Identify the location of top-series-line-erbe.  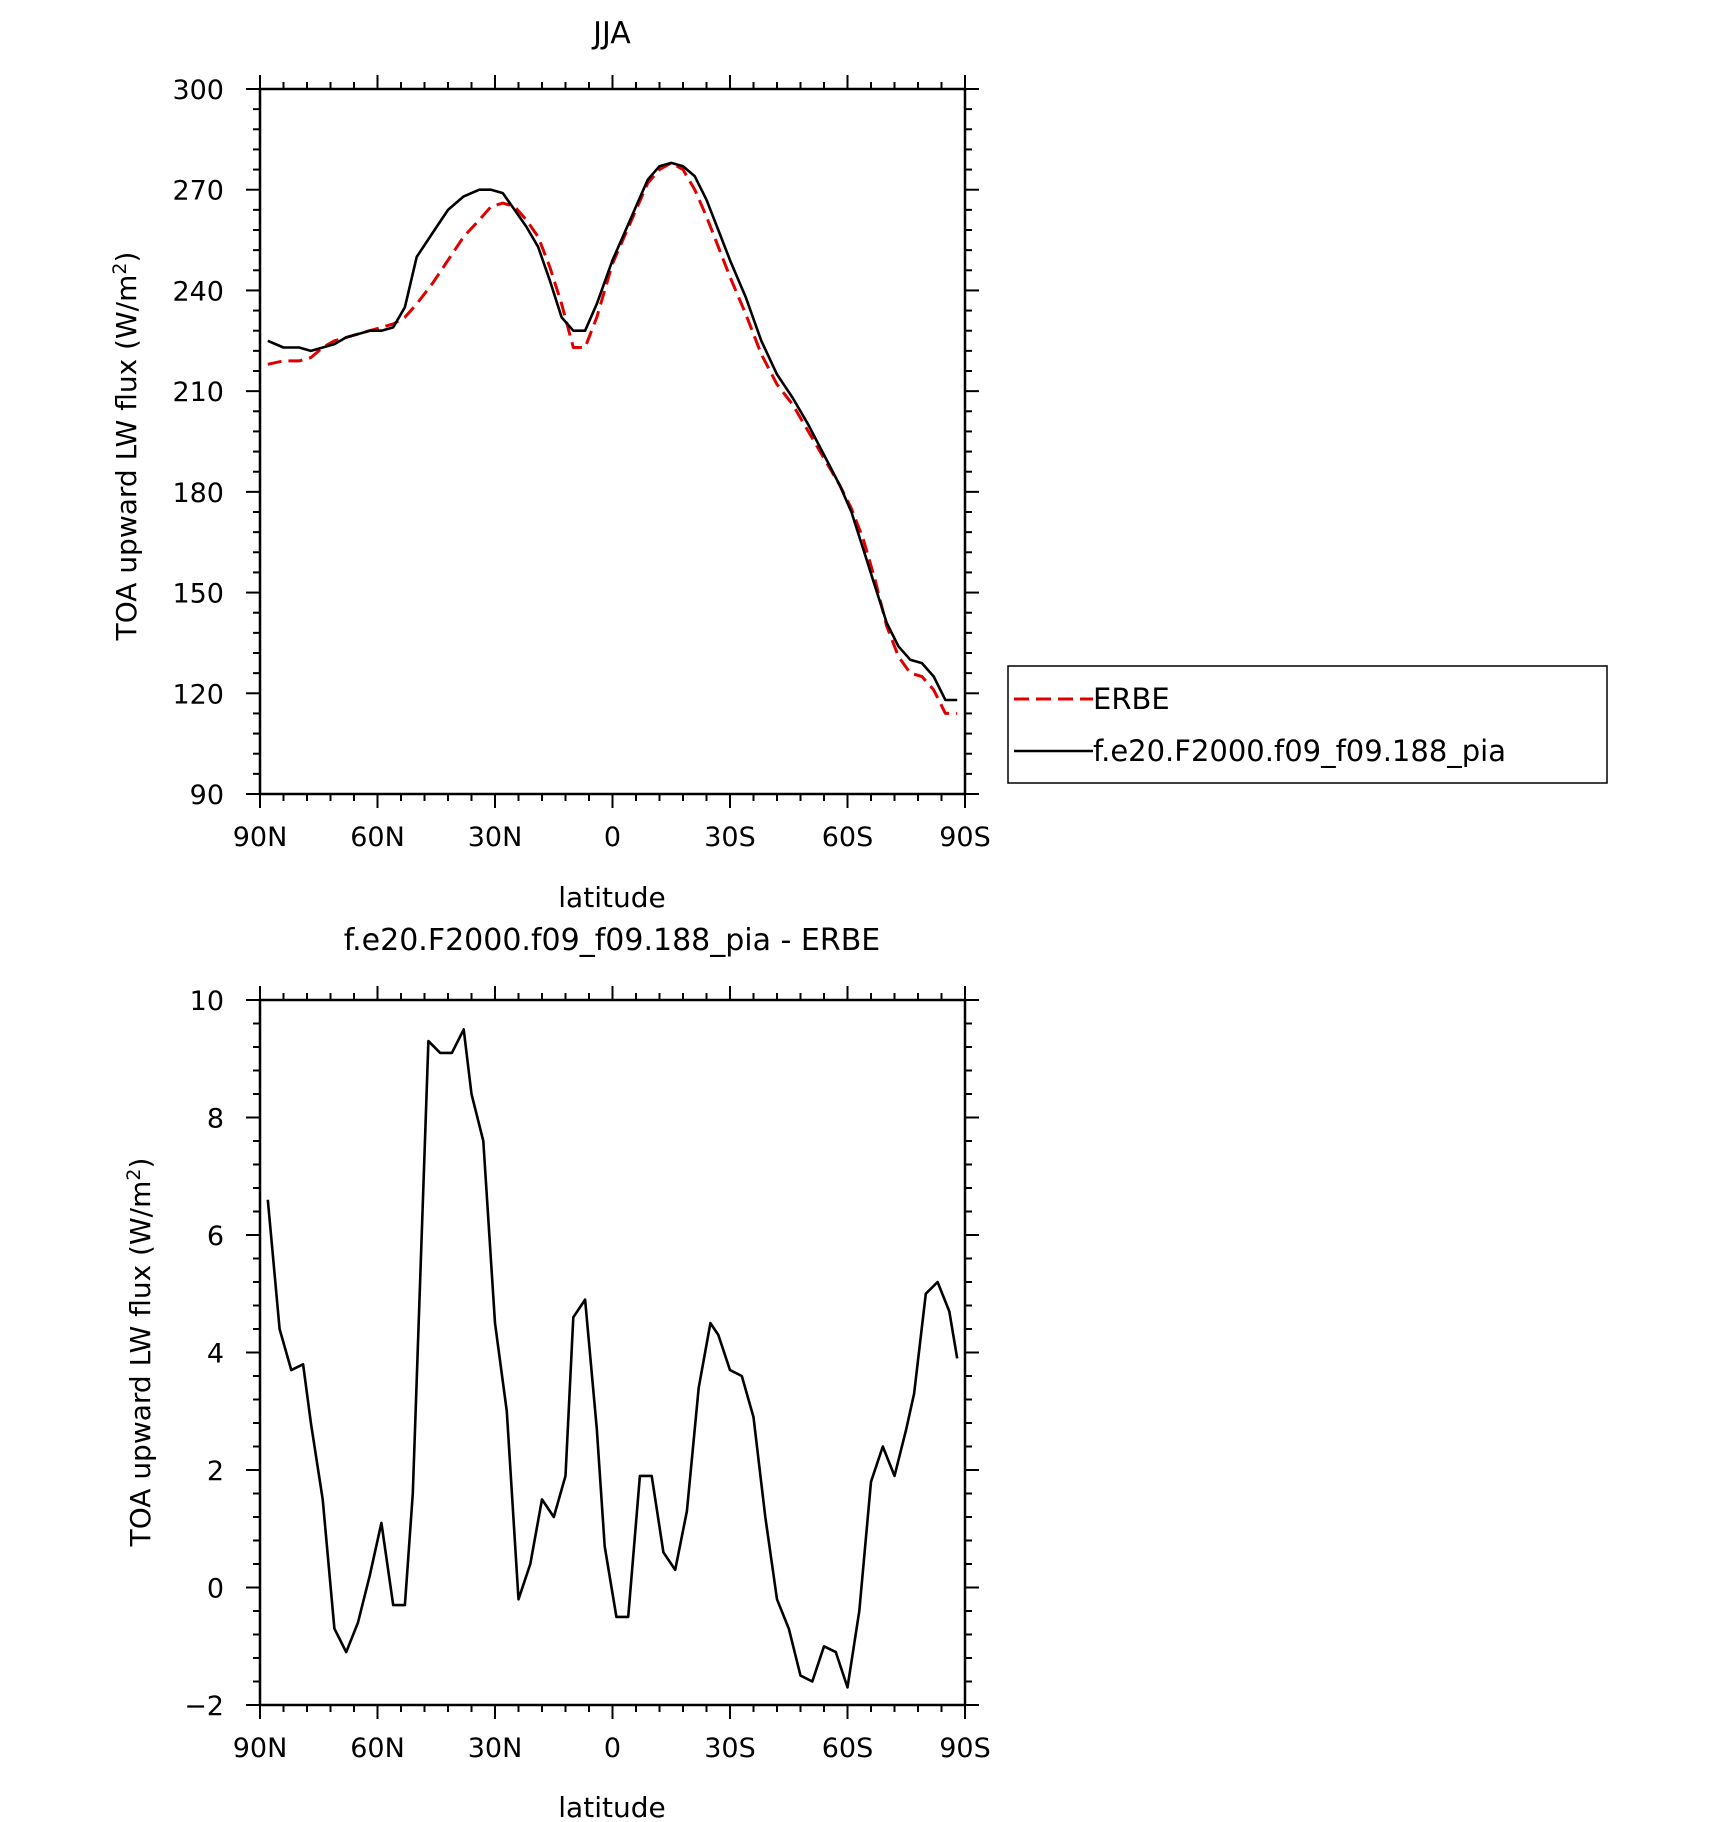
(612, 438).